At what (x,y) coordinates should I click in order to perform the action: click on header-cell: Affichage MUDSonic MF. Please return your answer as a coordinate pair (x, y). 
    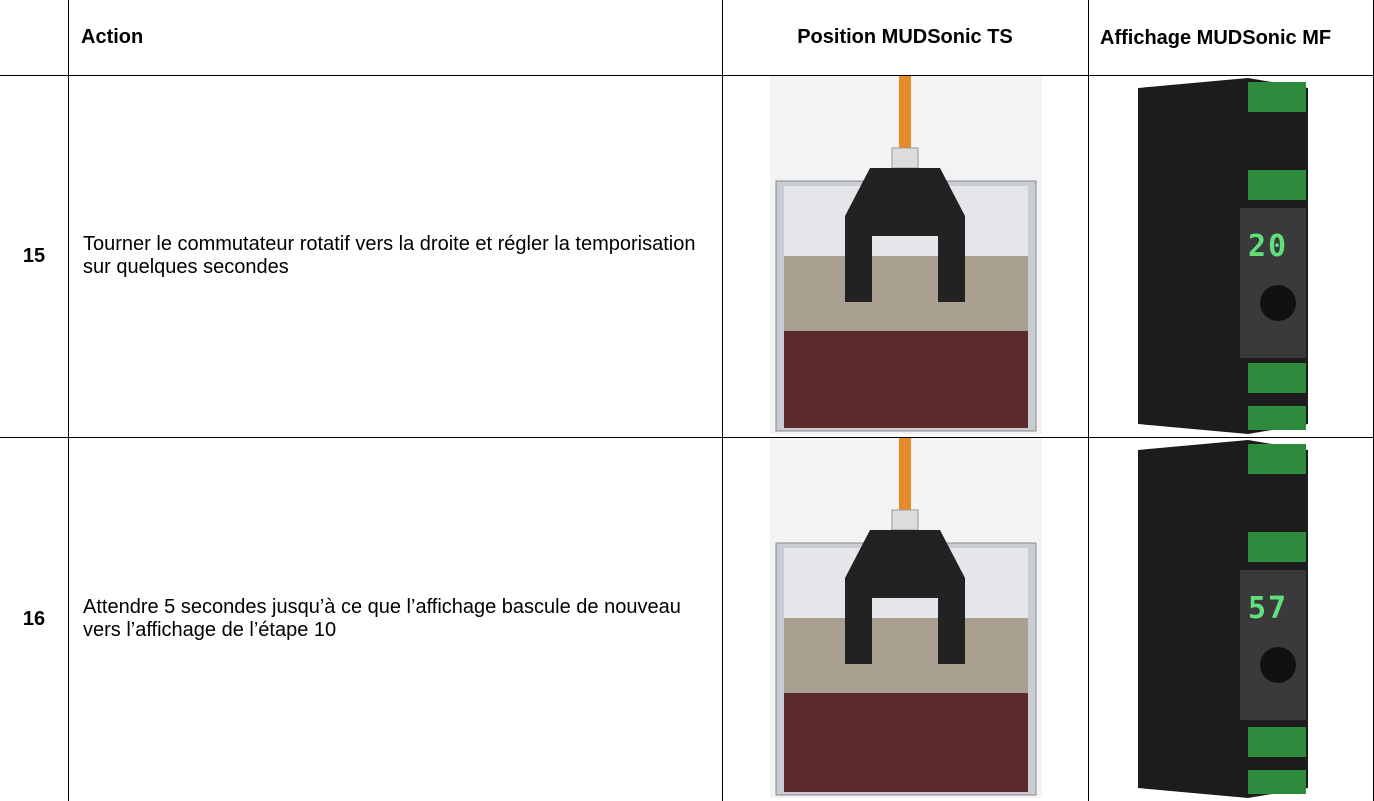
    Looking at the image, I should click on (1231, 38).